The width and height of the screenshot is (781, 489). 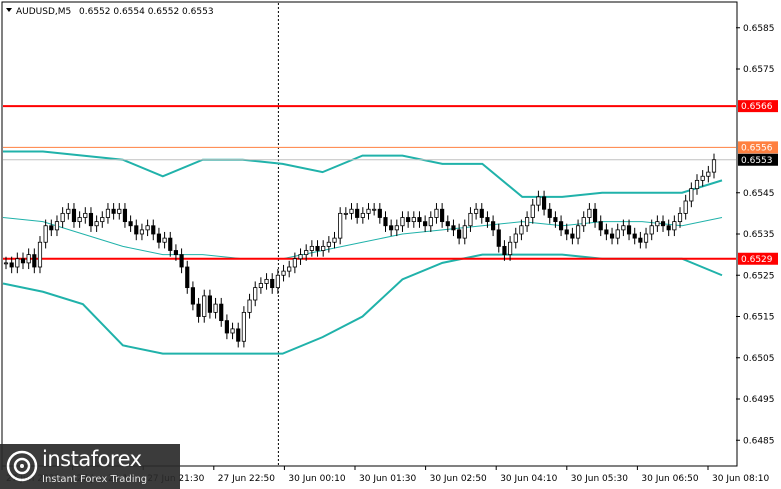 What do you see at coordinates (458, 479) in the screenshot?
I see `x-tick-label-6: 30 Jun 02:50` at bounding box center [458, 479].